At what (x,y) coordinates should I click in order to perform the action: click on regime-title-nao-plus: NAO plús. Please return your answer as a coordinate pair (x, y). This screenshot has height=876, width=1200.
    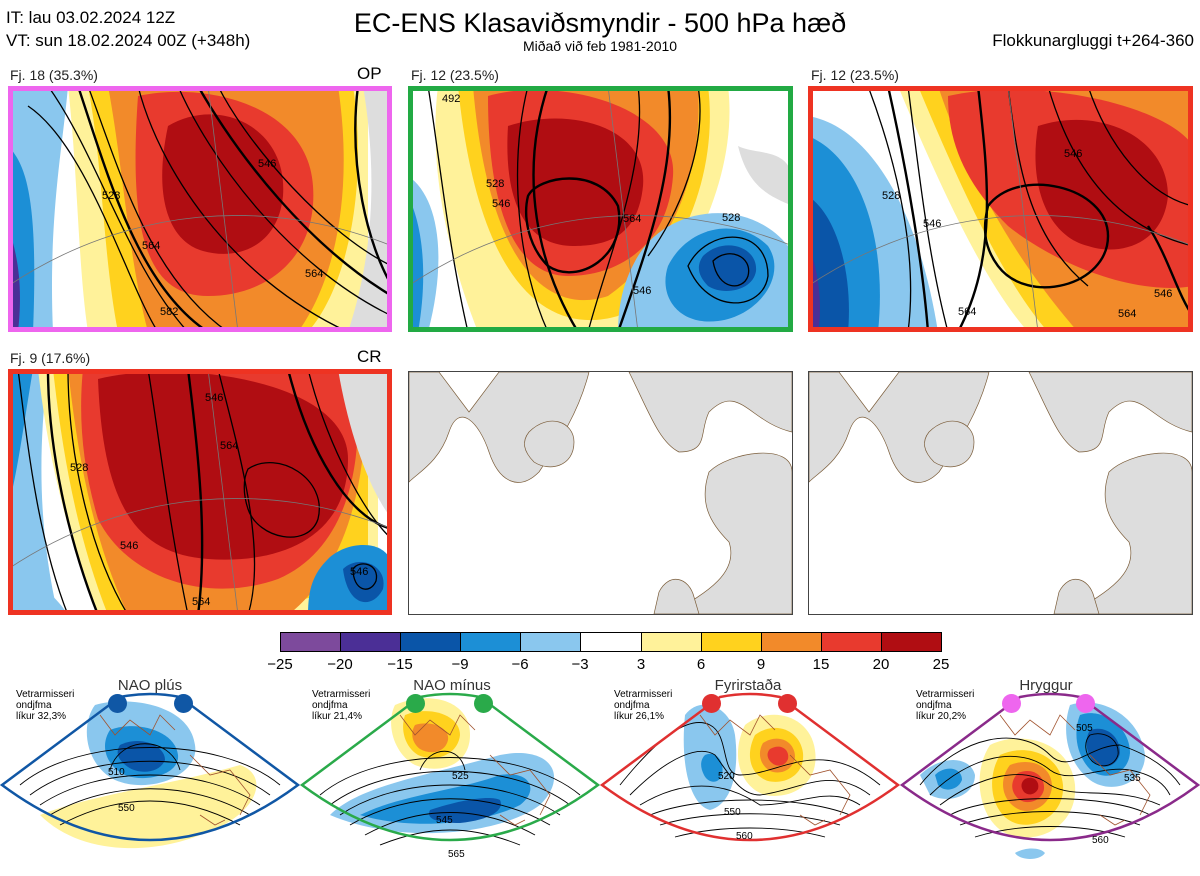
    Looking at the image, I should click on (150, 685).